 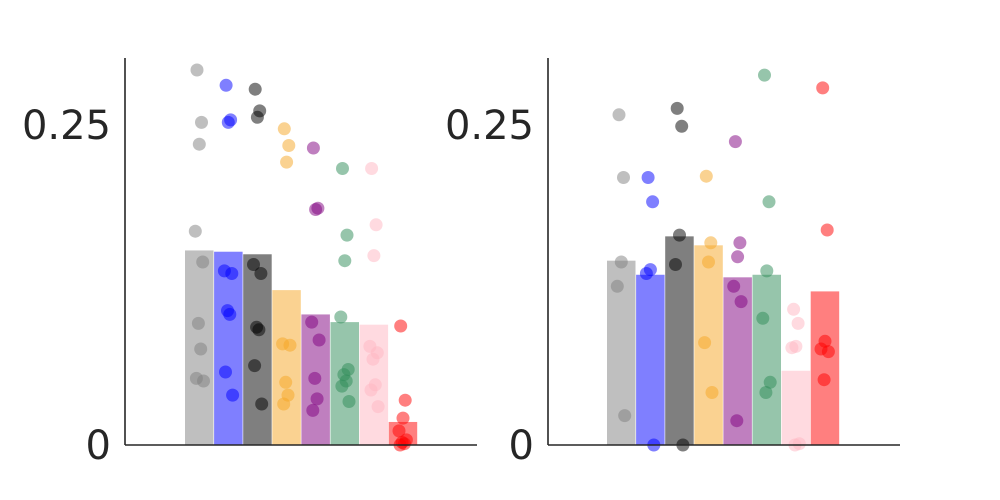 What do you see at coordinates (98, 446) in the screenshot?
I see `y-tick-label-1-1: 0` at bounding box center [98, 446].